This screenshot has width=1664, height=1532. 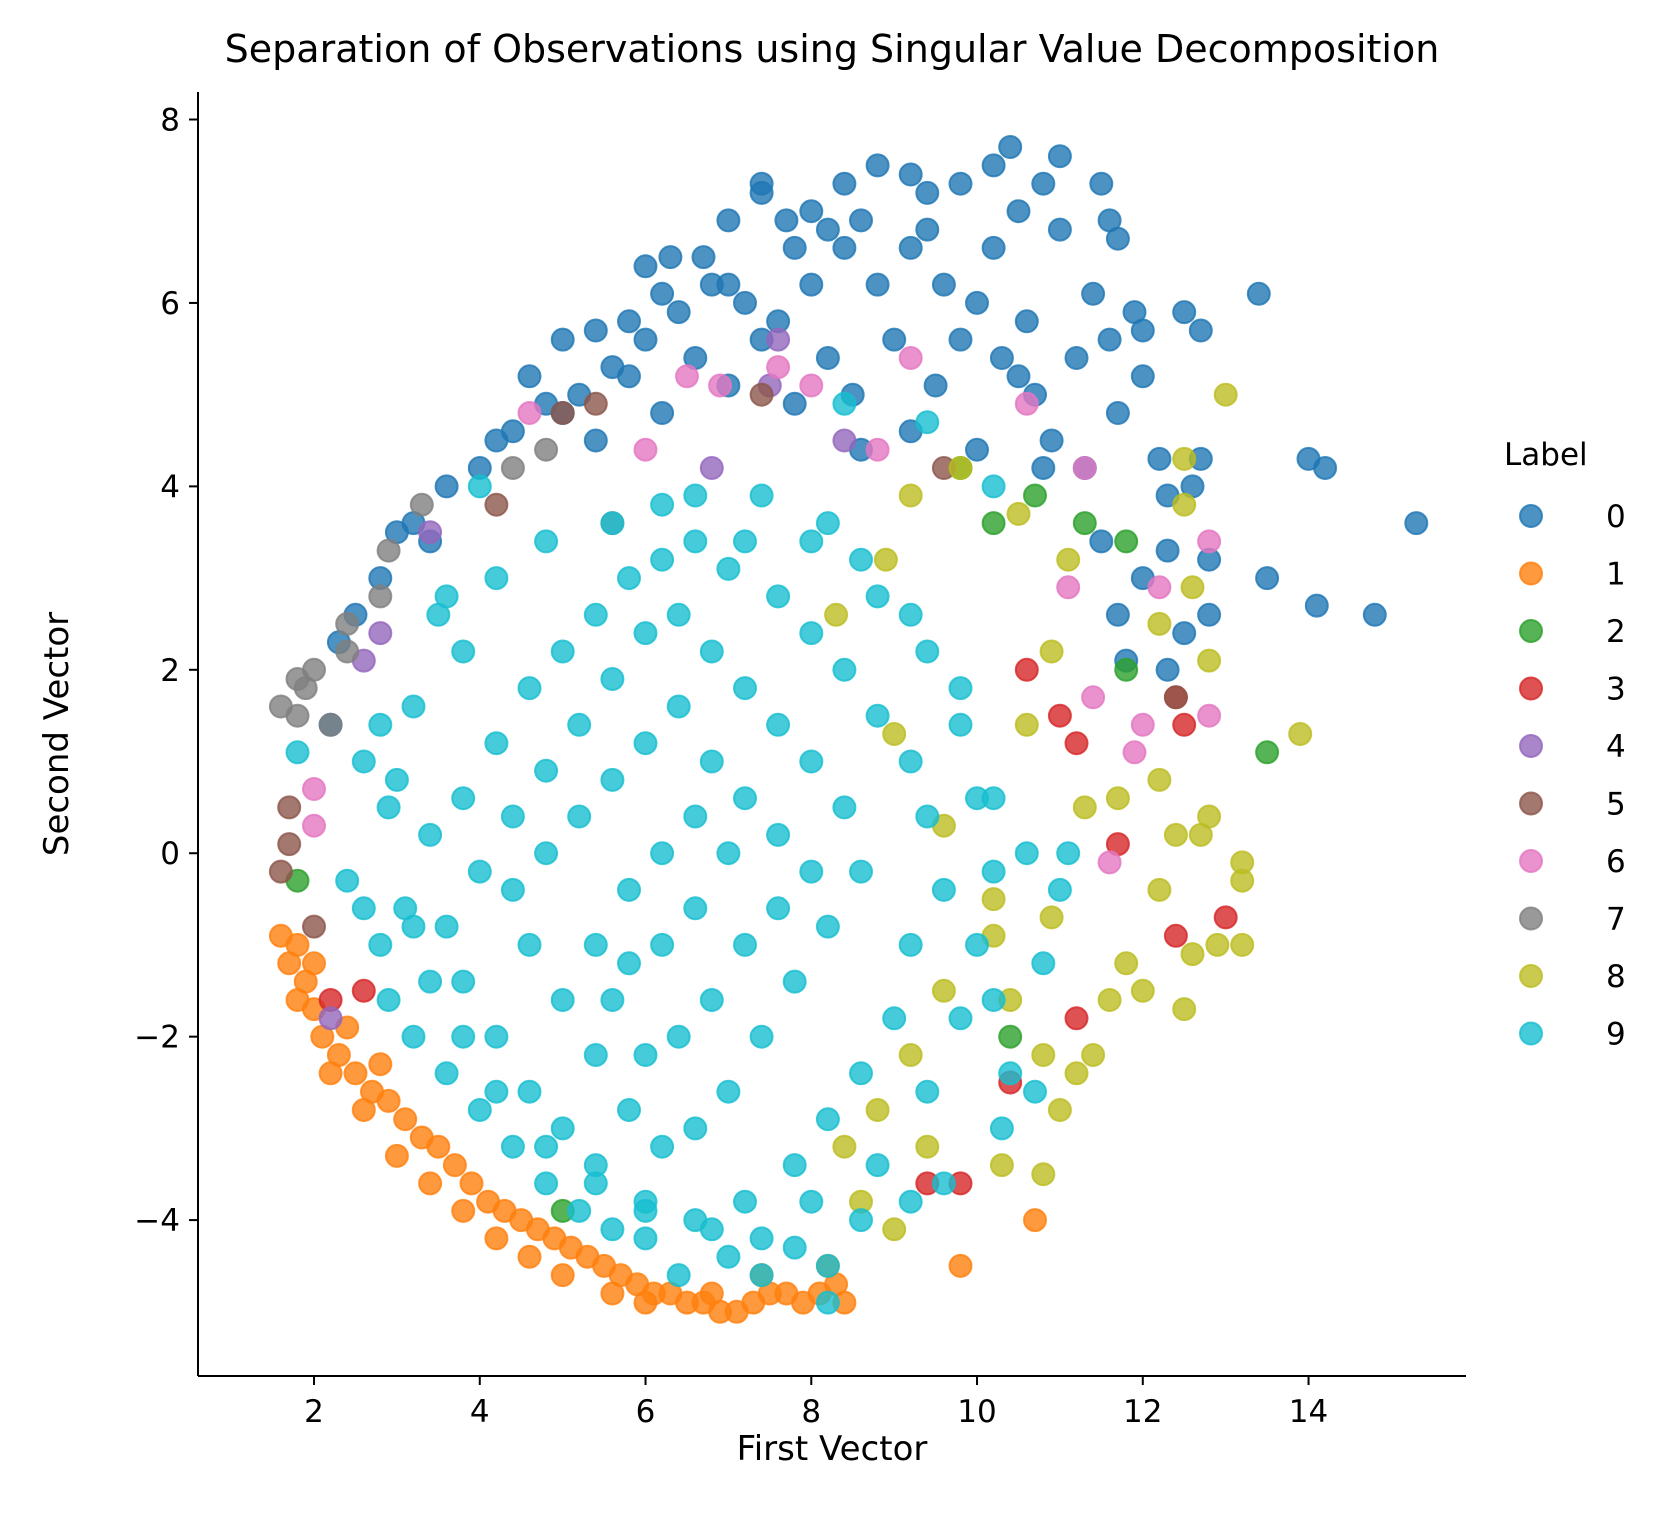 What do you see at coordinates (1142, 1412) in the screenshot?
I see `x-tick-label-5: 12` at bounding box center [1142, 1412].